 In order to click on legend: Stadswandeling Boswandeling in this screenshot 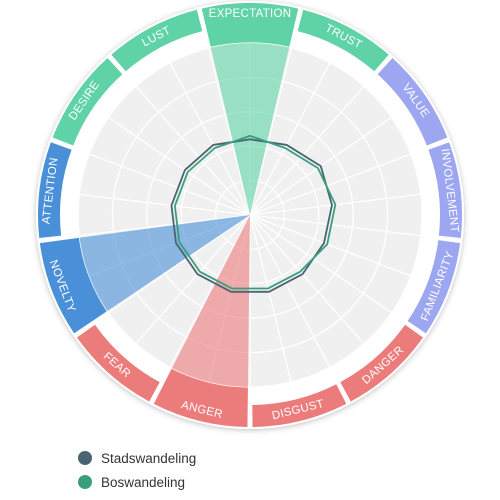, I will do `click(137, 470)`.